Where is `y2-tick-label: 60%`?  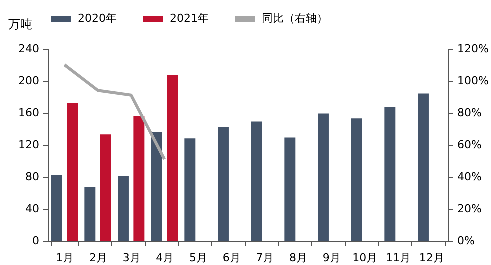 y2-tick-label: 60% is located at coordinates (470, 145).